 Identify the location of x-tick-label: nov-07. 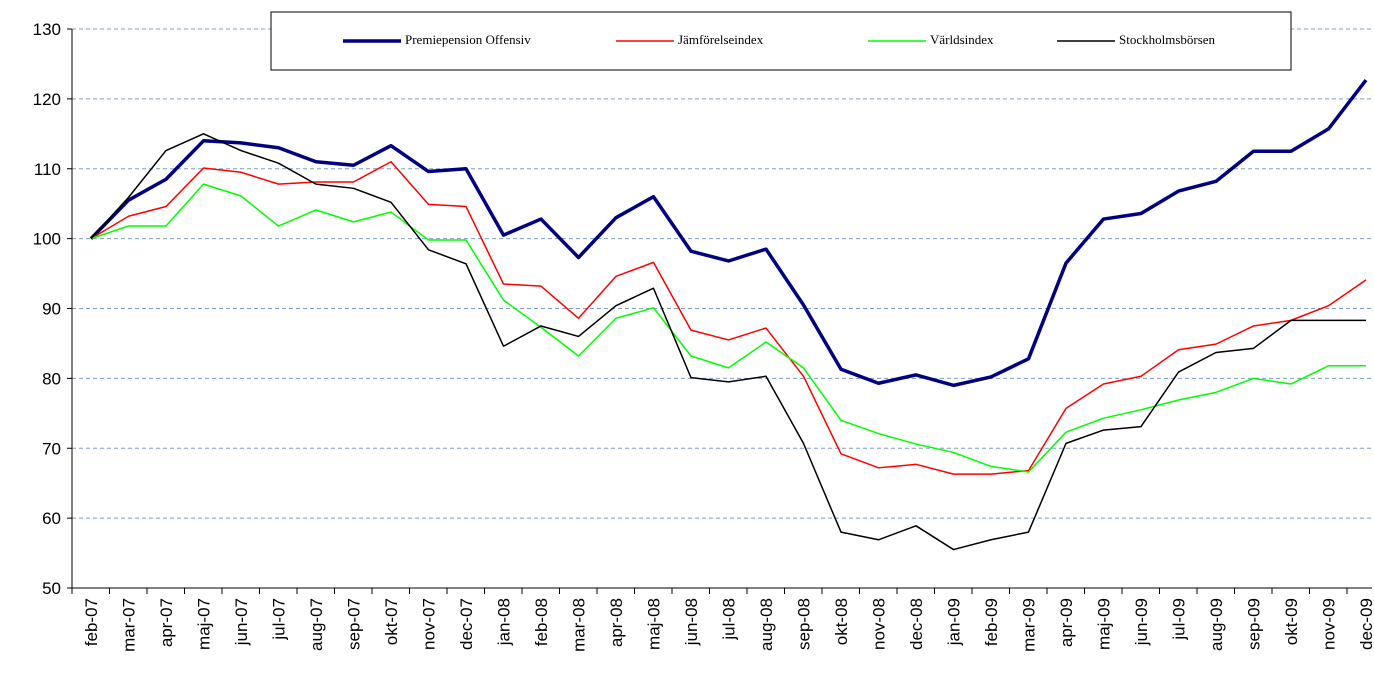
(429, 624).